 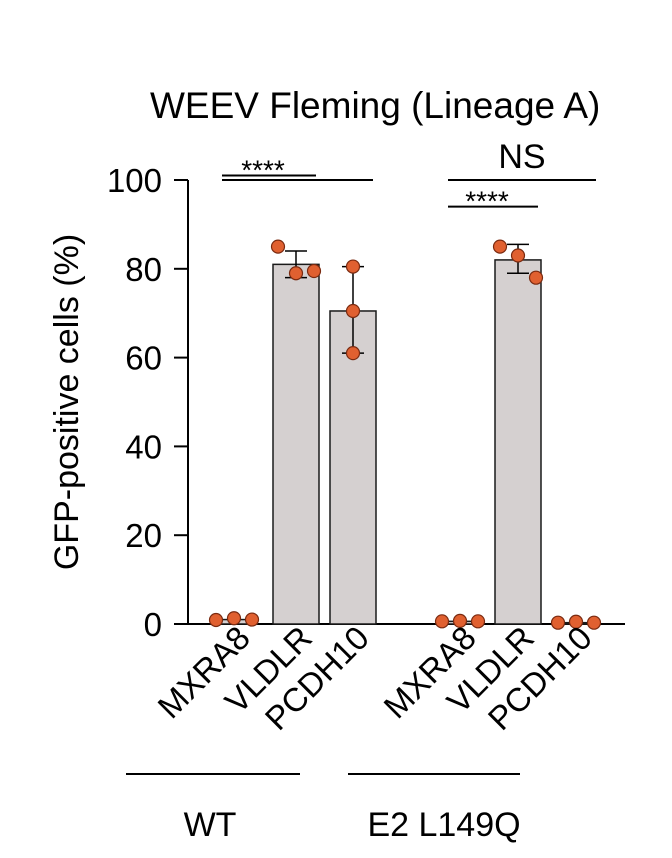 I want to click on y-tick-label: 20, so click(x=143, y=535).